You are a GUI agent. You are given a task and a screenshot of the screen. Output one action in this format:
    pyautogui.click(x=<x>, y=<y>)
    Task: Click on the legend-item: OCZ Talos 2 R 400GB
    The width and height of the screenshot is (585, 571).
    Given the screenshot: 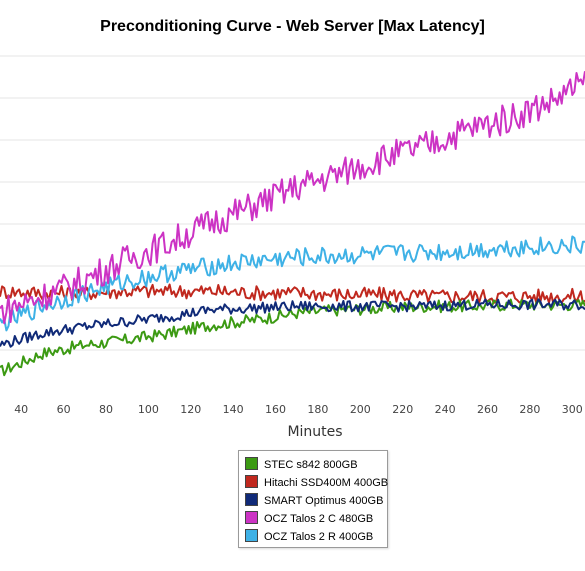 What is the action you would take?
    pyautogui.click(x=309, y=537)
    